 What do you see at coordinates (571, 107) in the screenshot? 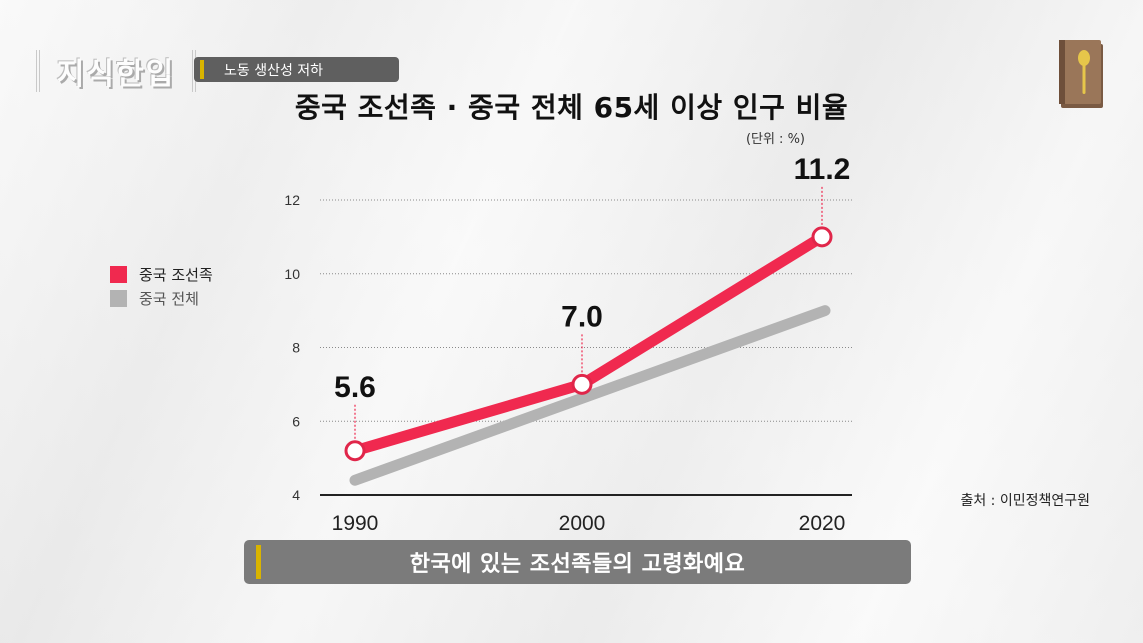
I see `chart-title: 중국 조선족 · 중국 전체 65세 이상 인구 비율` at bounding box center [571, 107].